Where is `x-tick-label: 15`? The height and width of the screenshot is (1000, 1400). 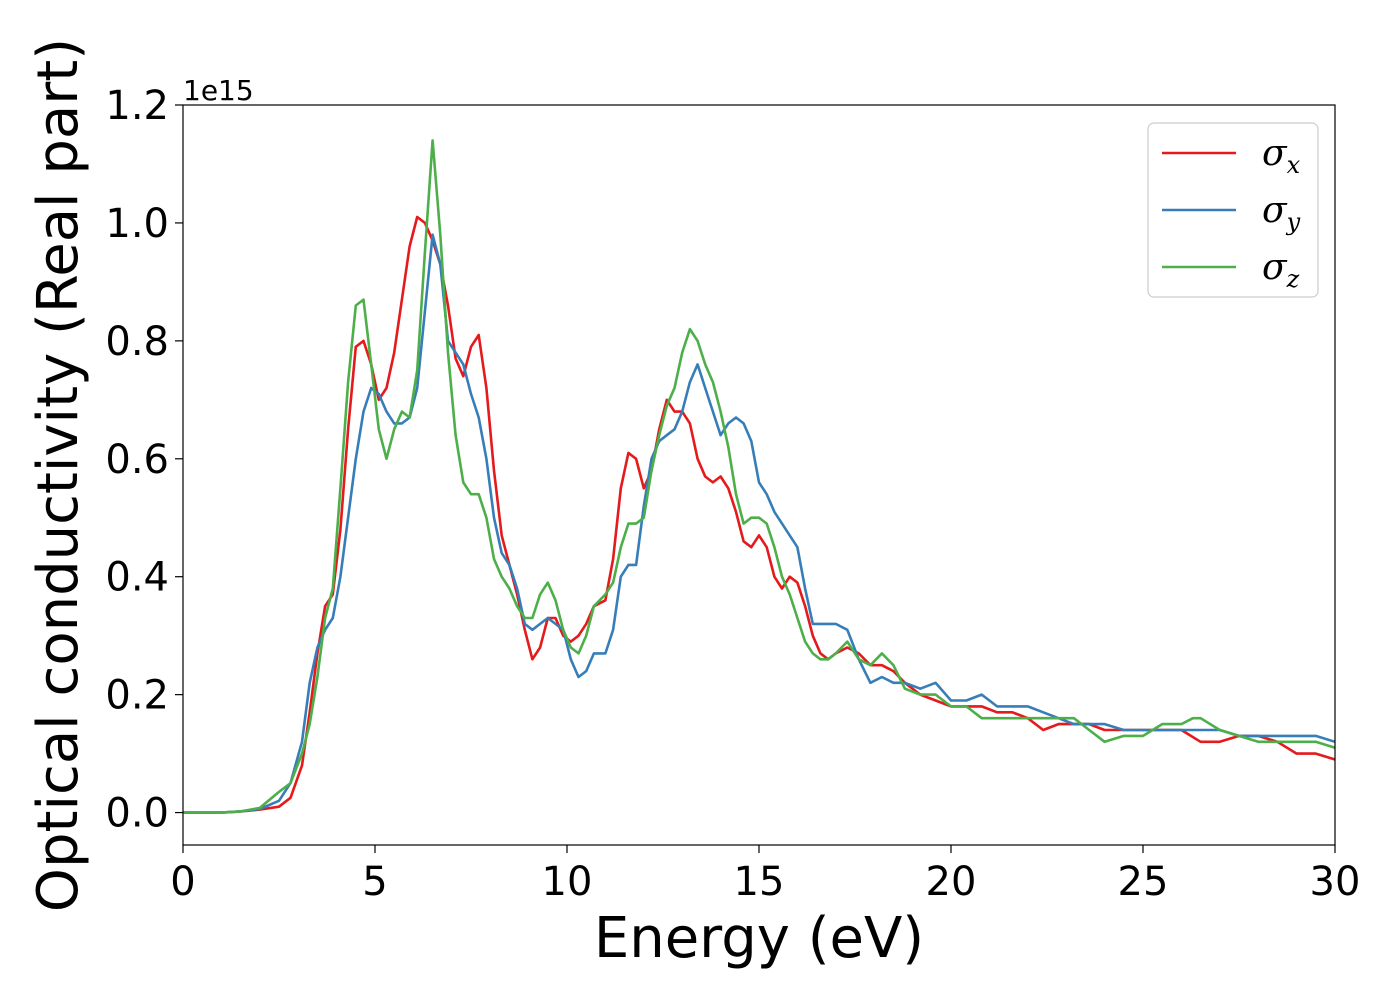 x-tick-label: 15 is located at coordinates (759, 882).